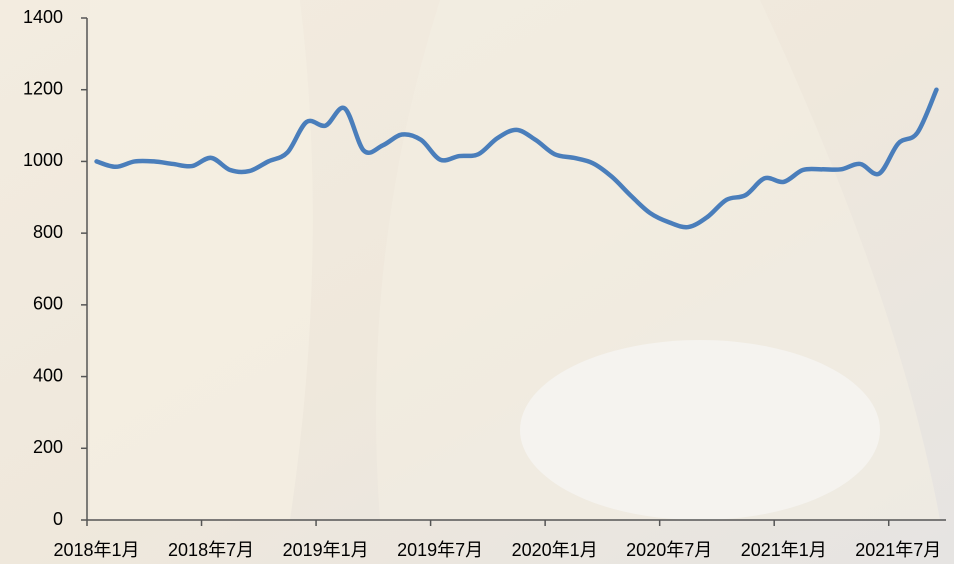 The width and height of the screenshot is (954, 564). Describe the element at coordinates (97, 550) in the screenshot. I see `x-tick-label: 2018年1月` at that location.